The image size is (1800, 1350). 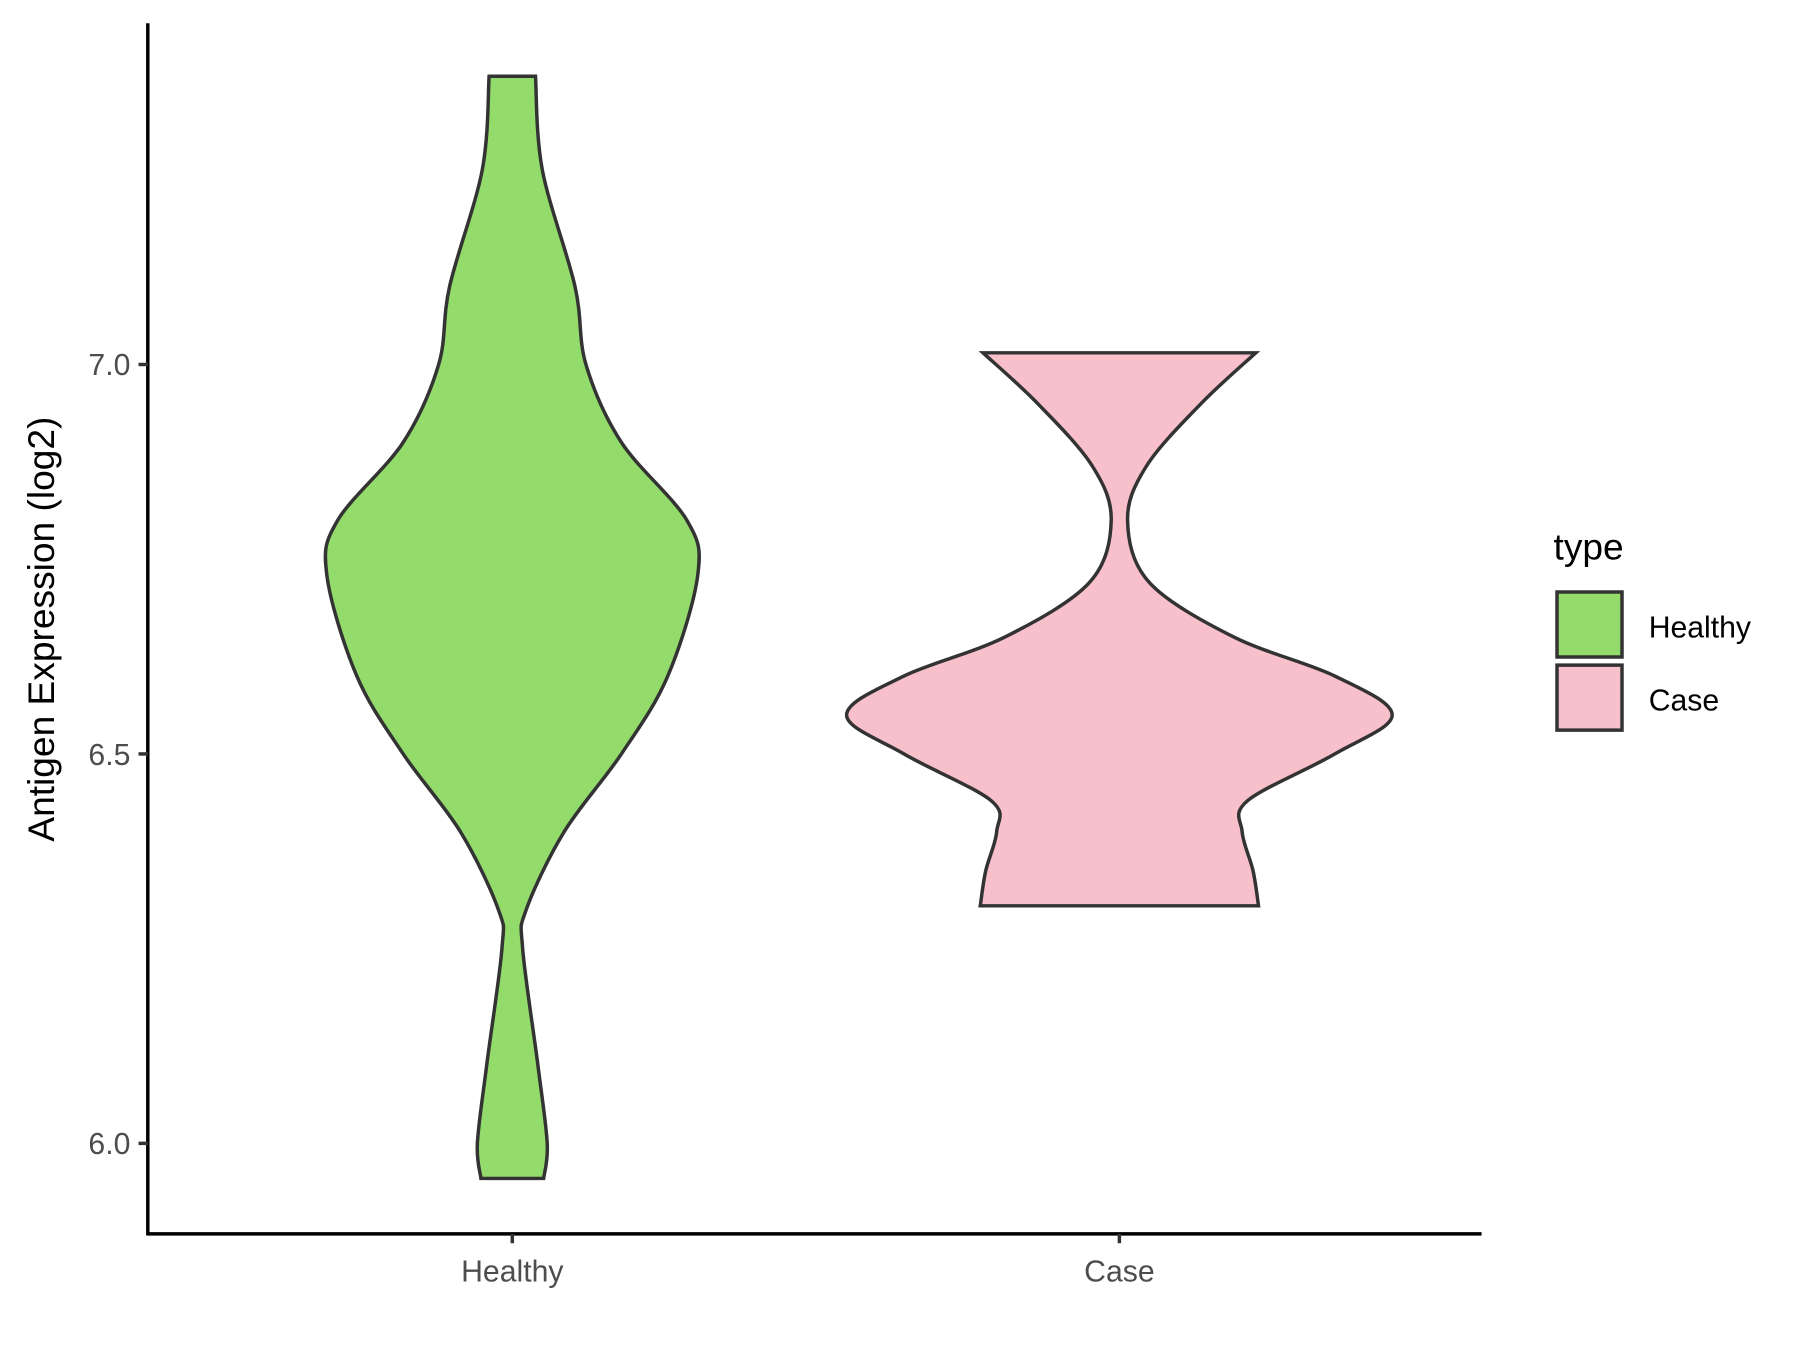 I want to click on y-ticks: 6.0 6.5 7.0, so click(x=118, y=755).